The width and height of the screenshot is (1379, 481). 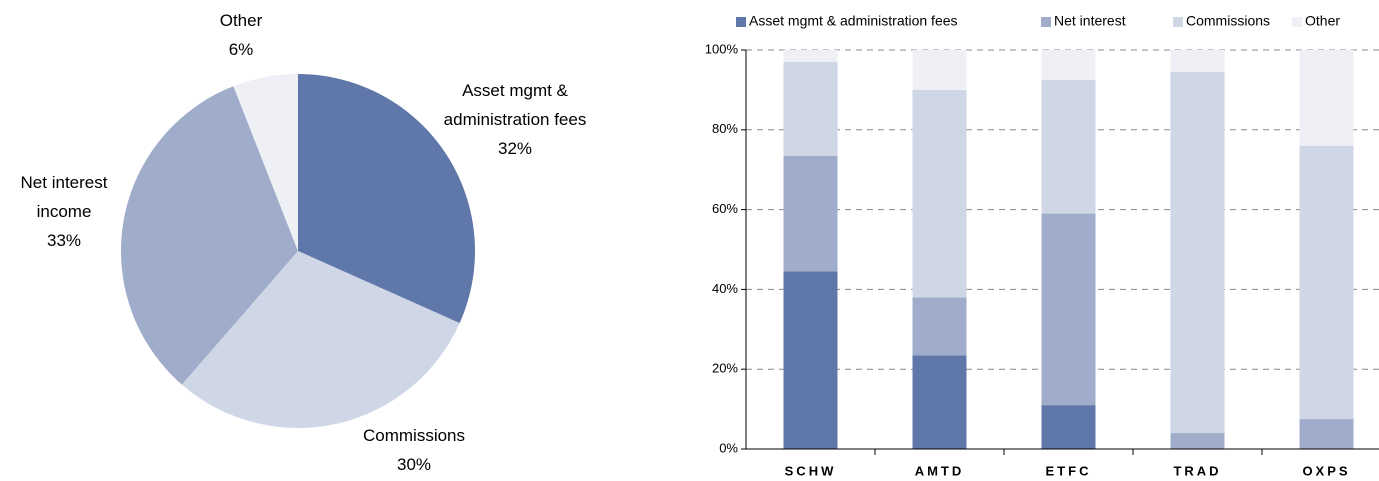 What do you see at coordinates (414, 464) in the screenshot?
I see `slice-value-label: 30%` at bounding box center [414, 464].